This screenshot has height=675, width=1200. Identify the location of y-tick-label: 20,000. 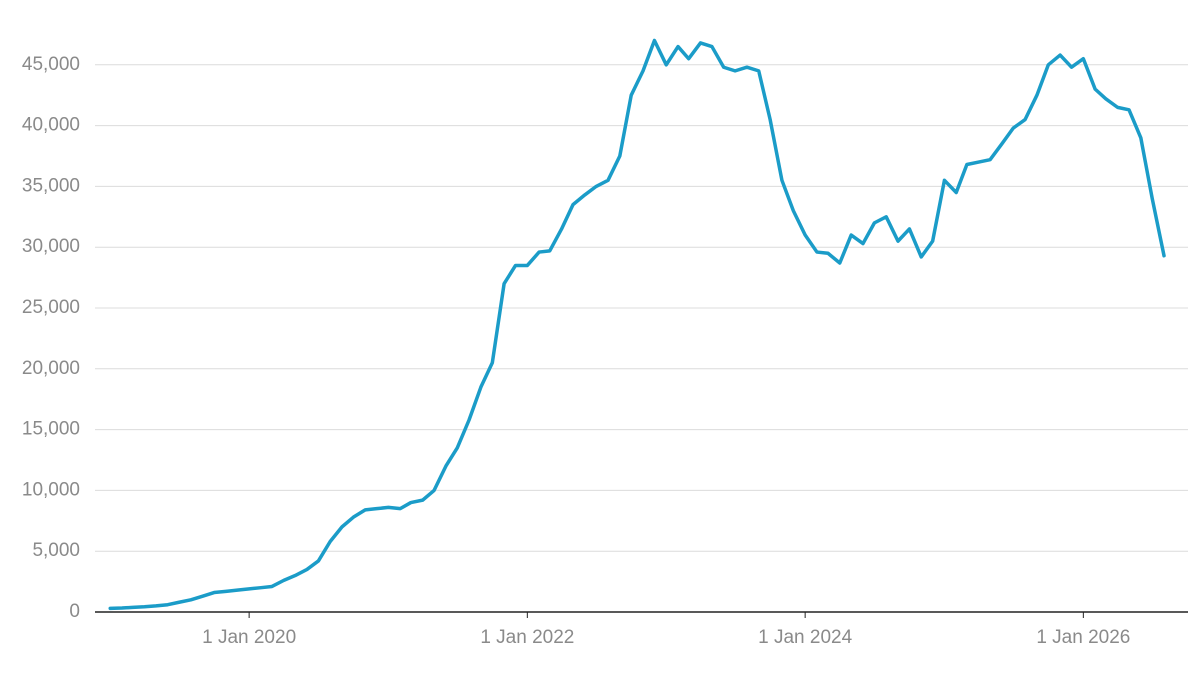
(51, 368).